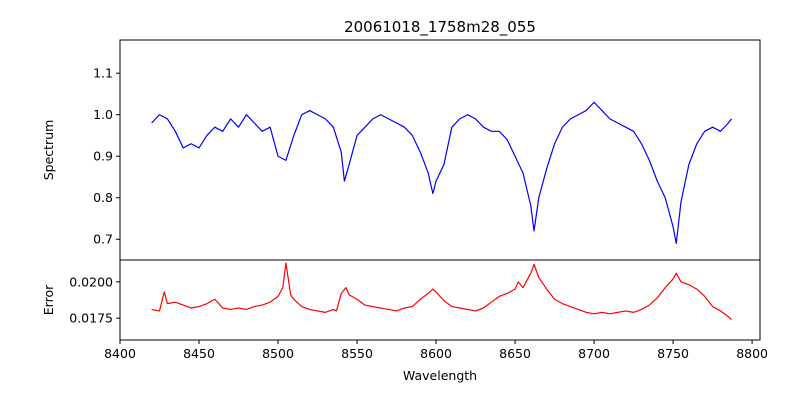  What do you see at coordinates (594, 353) in the screenshot?
I see `x-tick-label: 8700` at bounding box center [594, 353].